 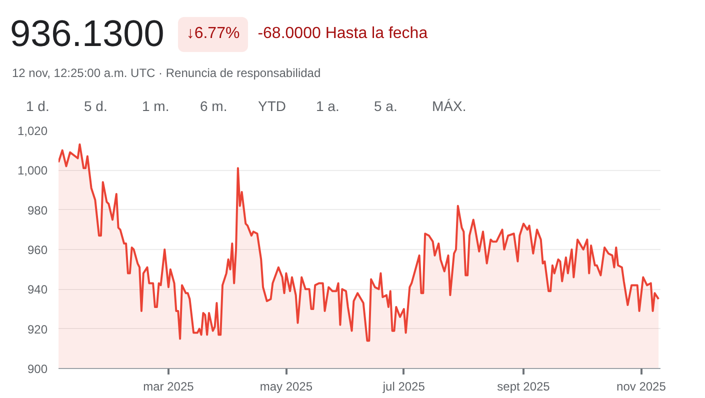 I want to click on x-tick-label: may 2025, so click(x=286, y=387).